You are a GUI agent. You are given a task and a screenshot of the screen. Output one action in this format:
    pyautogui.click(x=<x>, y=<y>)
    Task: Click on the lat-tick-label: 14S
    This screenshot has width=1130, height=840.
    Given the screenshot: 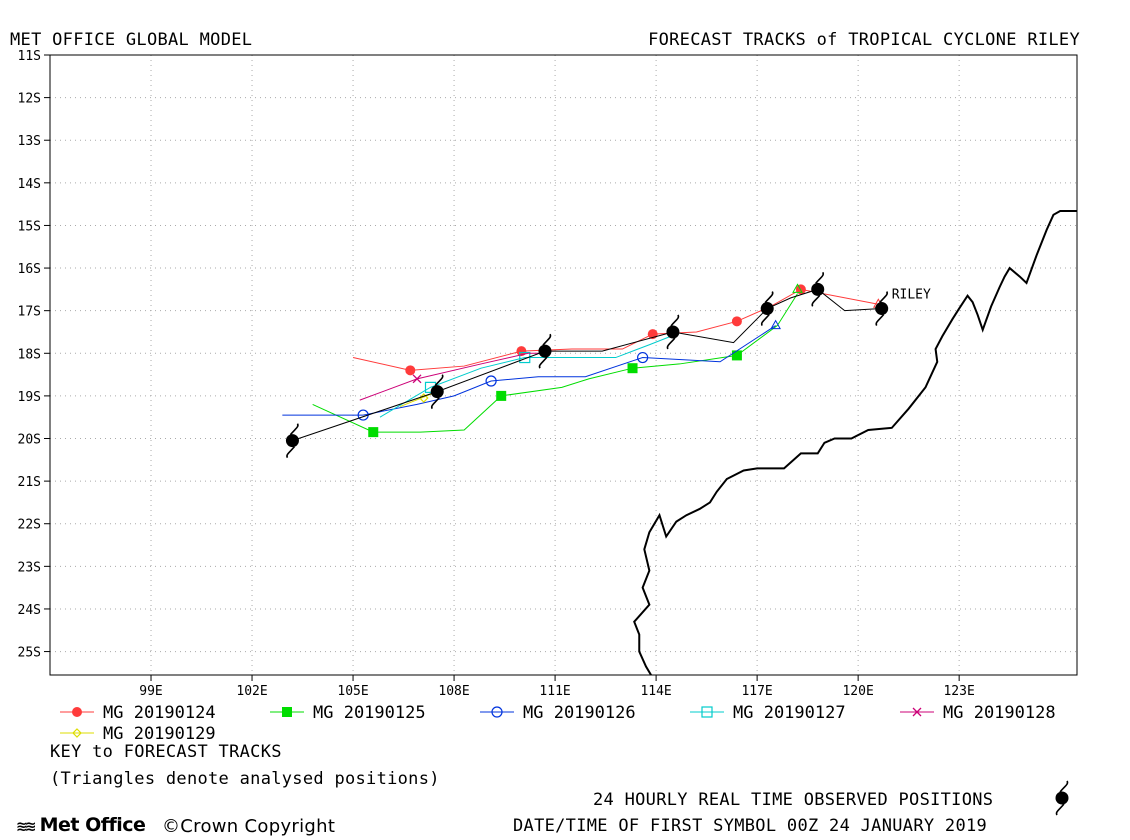 What is the action you would take?
    pyautogui.click(x=29, y=184)
    